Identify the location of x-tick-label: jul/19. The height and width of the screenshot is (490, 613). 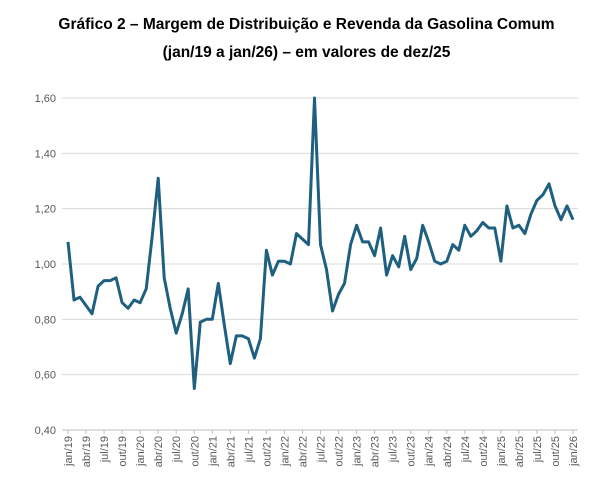
(105, 449).